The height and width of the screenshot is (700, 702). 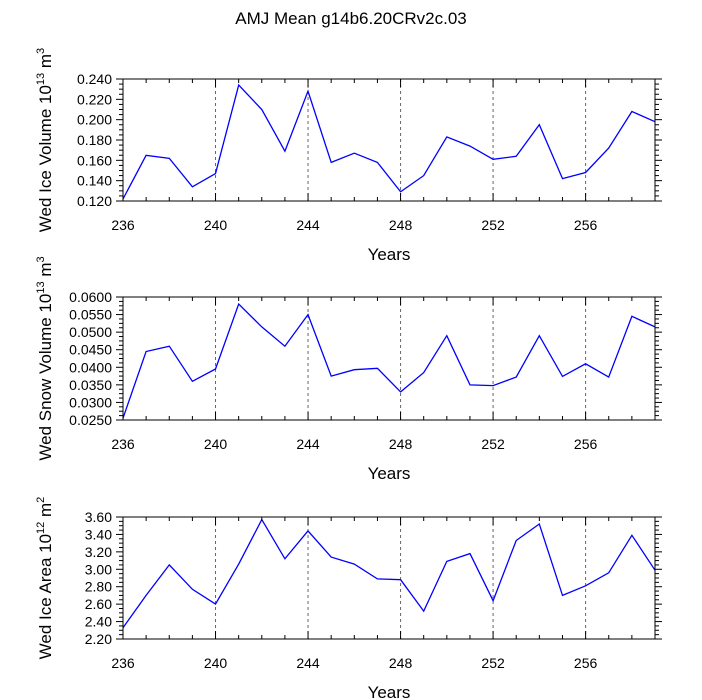 What do you see at coordinates (90, 315) in the screenshot?
I see `y-tick-label: 0.0550` at bounding box center [90, 315].